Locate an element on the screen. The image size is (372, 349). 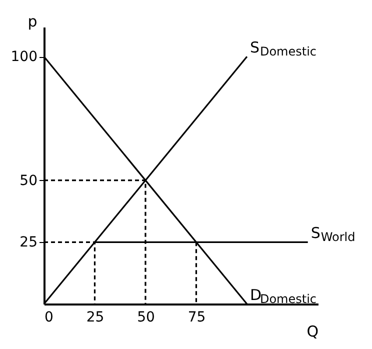
x-tick-label: 75 is located at coordinates (197, 318).